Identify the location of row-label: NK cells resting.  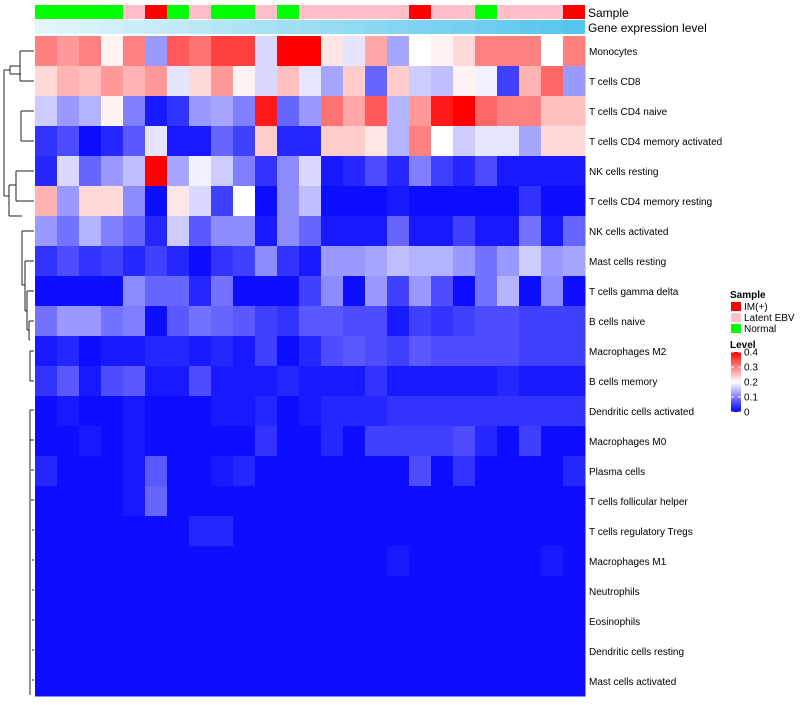
(623, 172).